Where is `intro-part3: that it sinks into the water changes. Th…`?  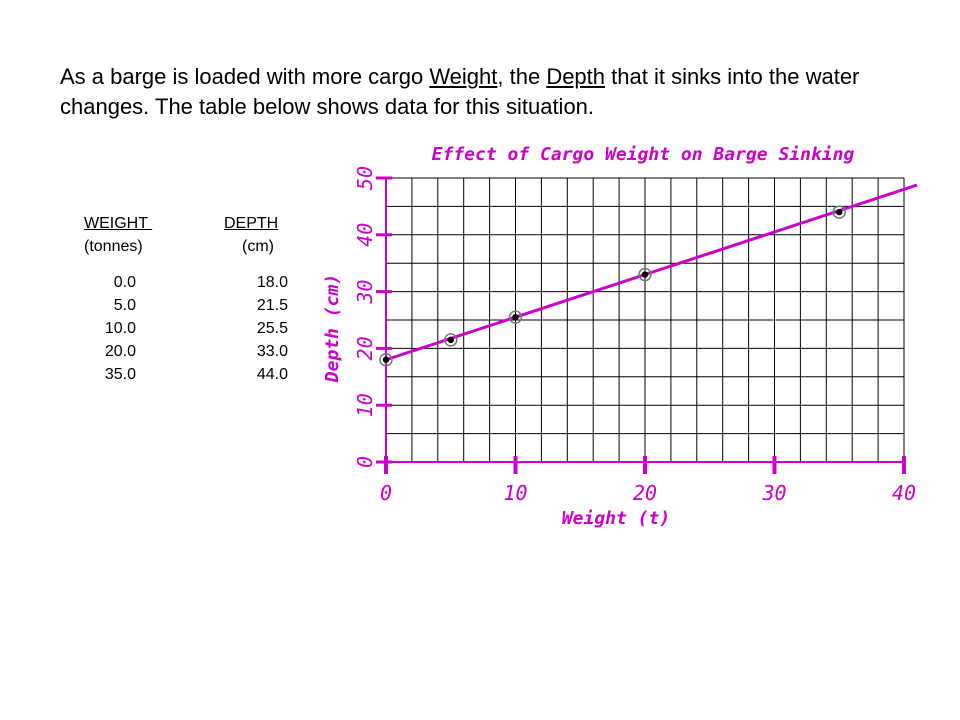
intro-part3: that it sinks into the water changes. Th… is located at coordinates (460, 91).